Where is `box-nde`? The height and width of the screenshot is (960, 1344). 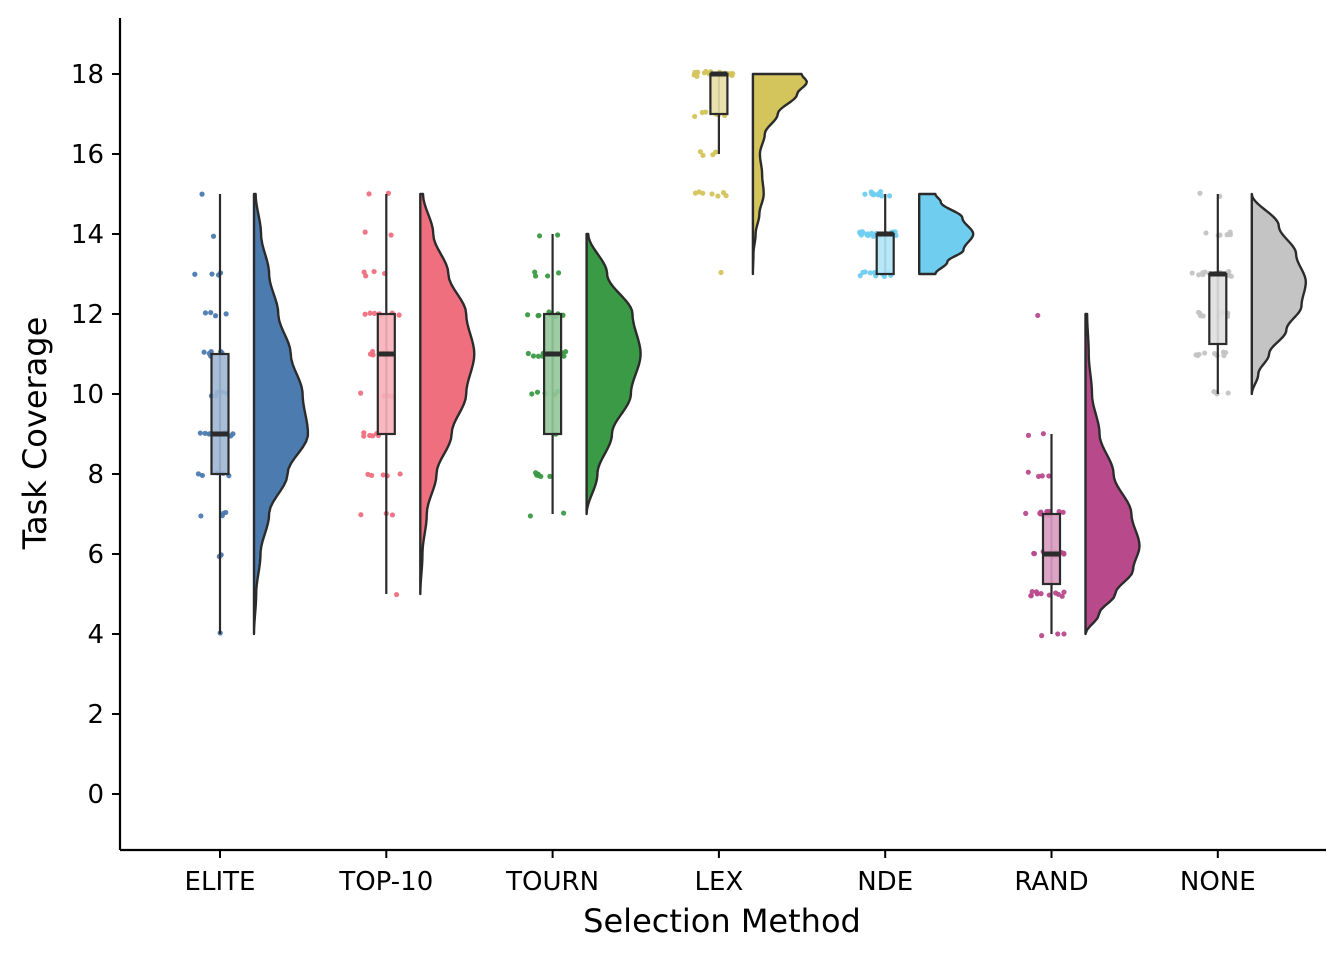
box-nde is located at coordinates (885, 254).